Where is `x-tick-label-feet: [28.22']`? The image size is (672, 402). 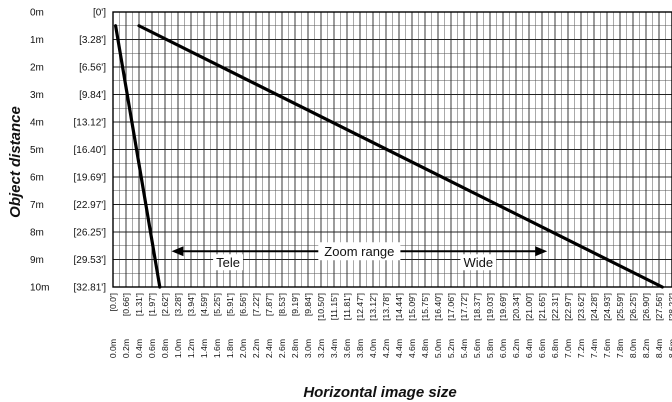
x-tick-label-feet: [28.22'] is located at coordinates (669, 307).